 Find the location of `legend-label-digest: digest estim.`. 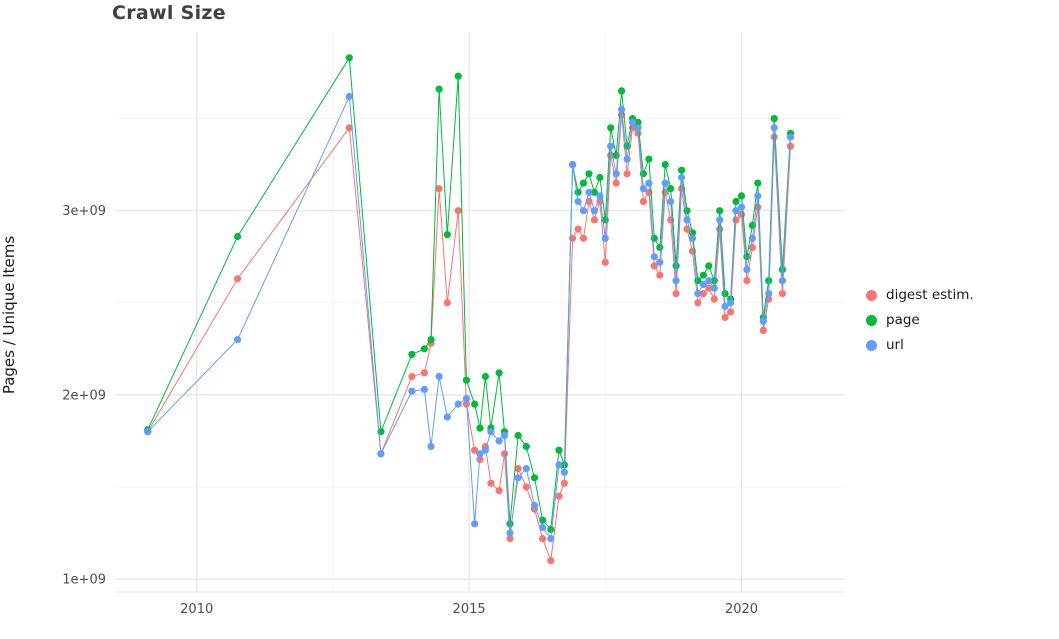

legend-label-digest: digest estim. is located at coordinates (930, 295).